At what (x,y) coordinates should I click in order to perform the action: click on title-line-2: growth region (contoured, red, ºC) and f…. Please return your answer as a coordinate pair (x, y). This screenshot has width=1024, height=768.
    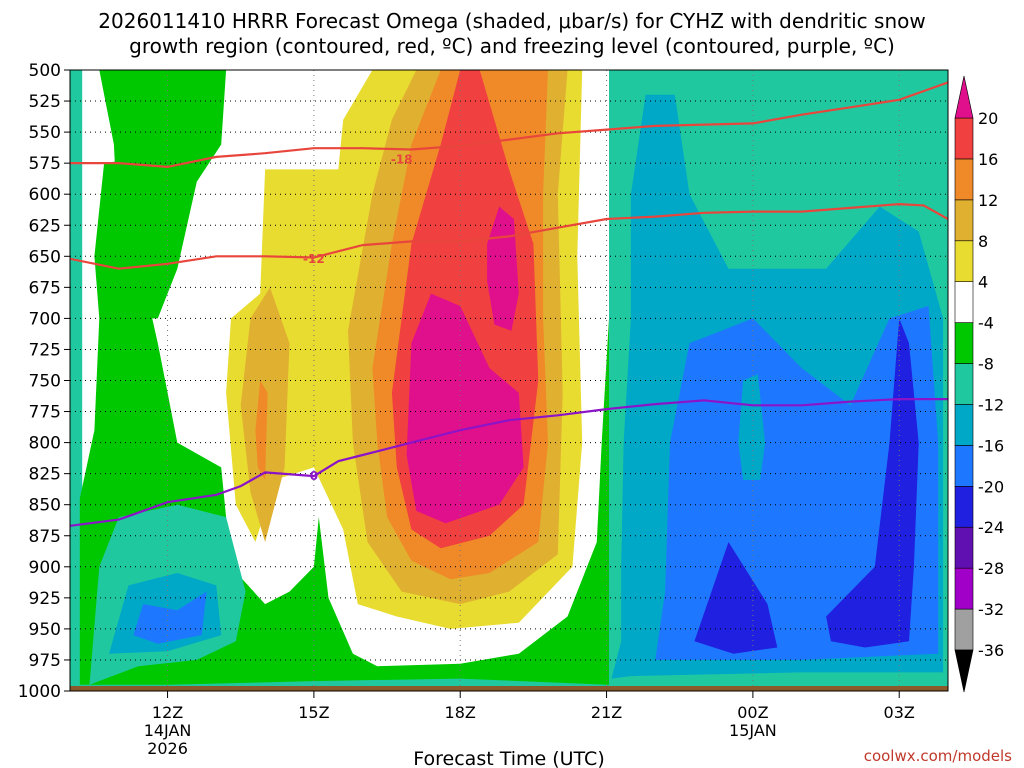
    Looking at the image, I should click on (512, 46).